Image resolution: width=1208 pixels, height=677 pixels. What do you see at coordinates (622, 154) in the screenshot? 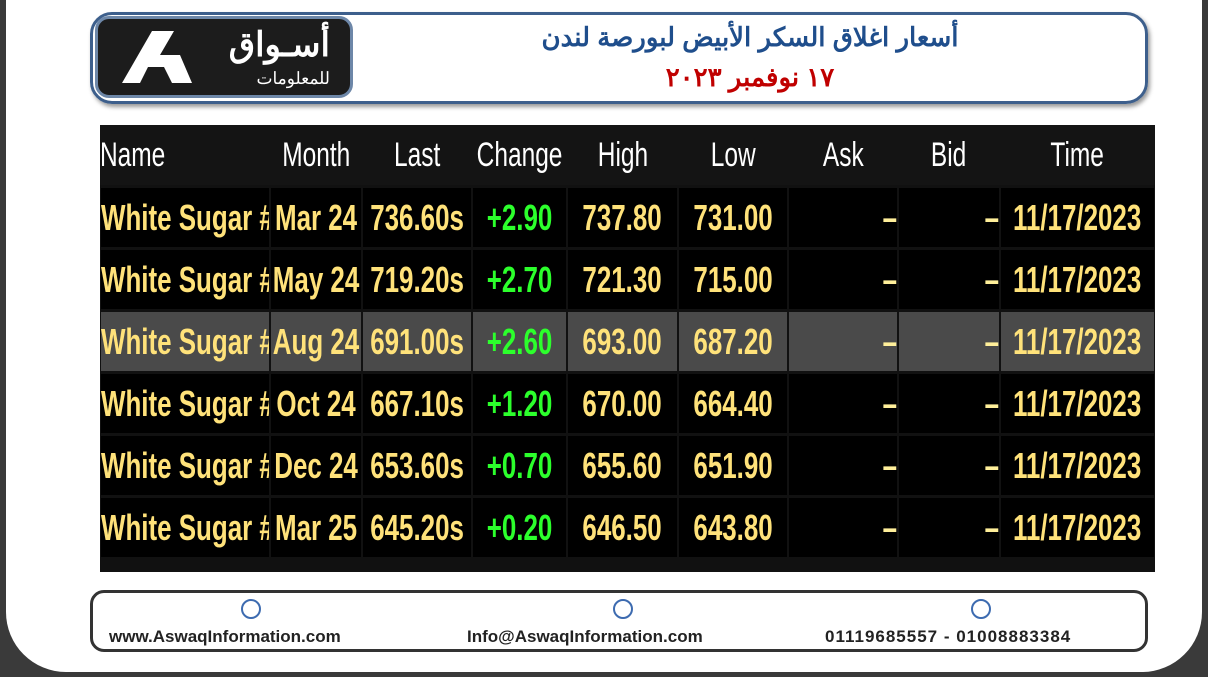
I see `cell-text: High` at bounding box center [622, 154].